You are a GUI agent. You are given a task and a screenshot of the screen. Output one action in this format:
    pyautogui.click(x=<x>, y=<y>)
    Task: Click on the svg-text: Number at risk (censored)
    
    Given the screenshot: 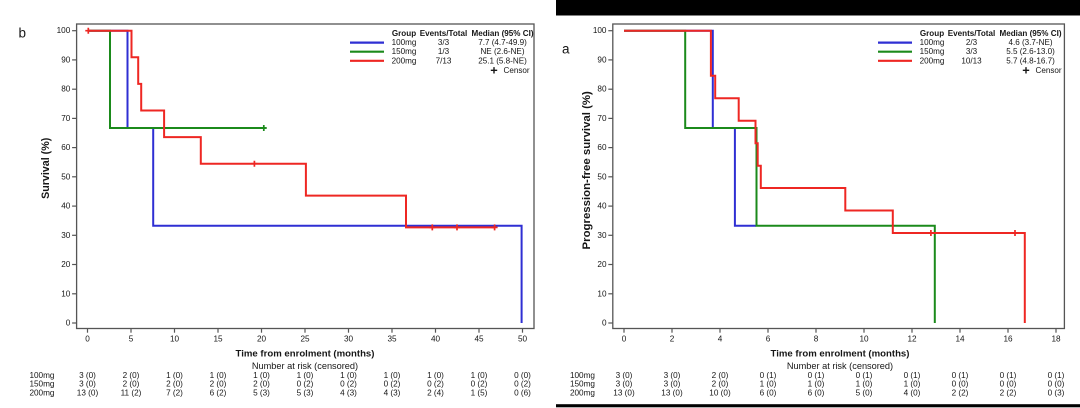 What is the action you would take?
    pyautogui.click(x=840, y=366)
    